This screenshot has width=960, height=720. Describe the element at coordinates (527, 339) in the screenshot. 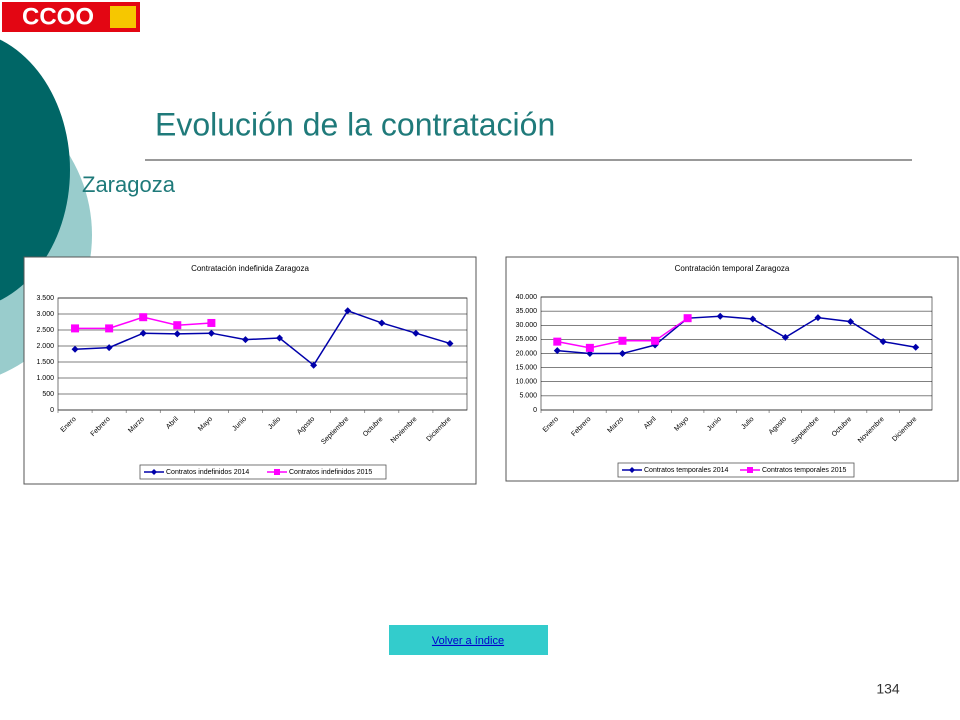

I see `y-tick-label: 25.000` at that location.